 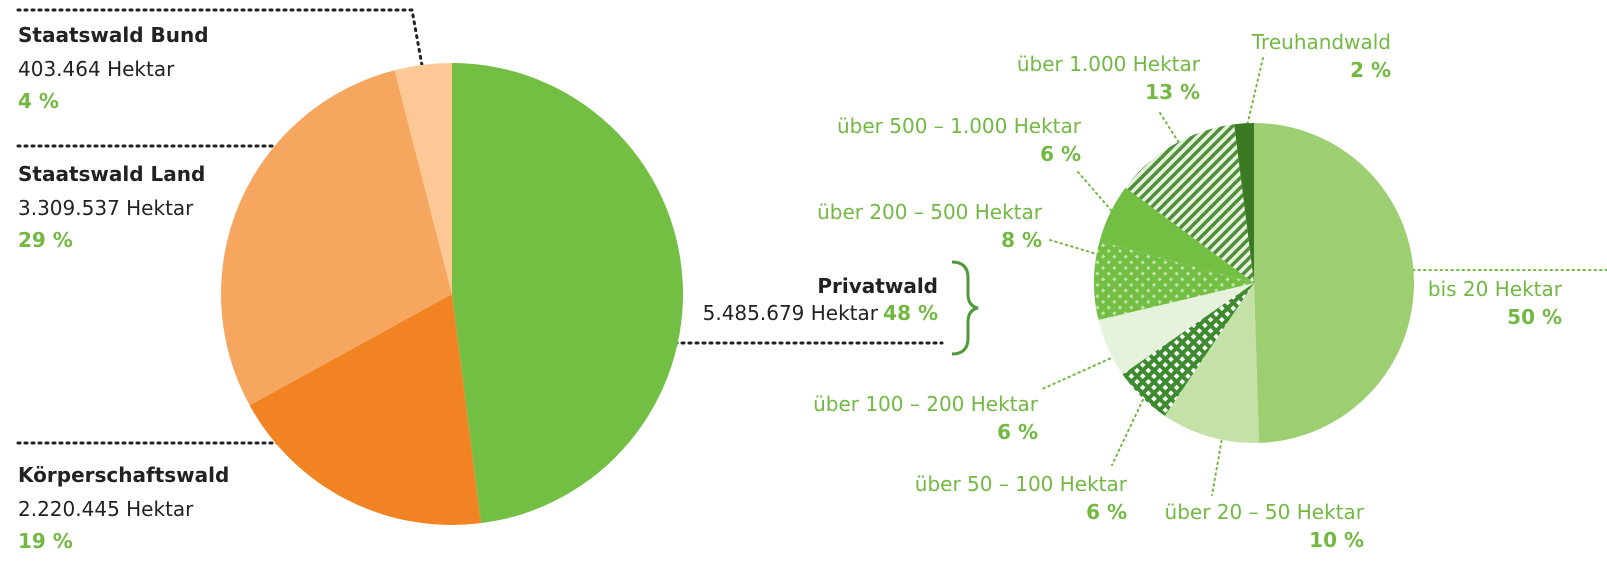 I want to click on category-label: Staatswald Land, so click(x=111, y=174).